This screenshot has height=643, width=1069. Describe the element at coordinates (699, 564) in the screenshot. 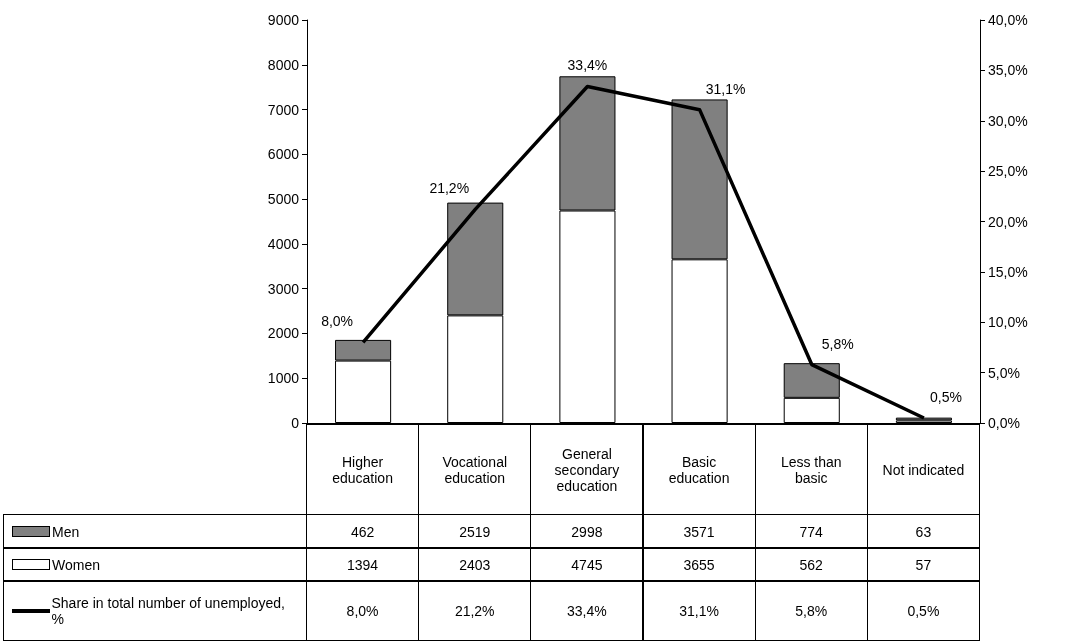

I see `data-label: 3655` at that location.